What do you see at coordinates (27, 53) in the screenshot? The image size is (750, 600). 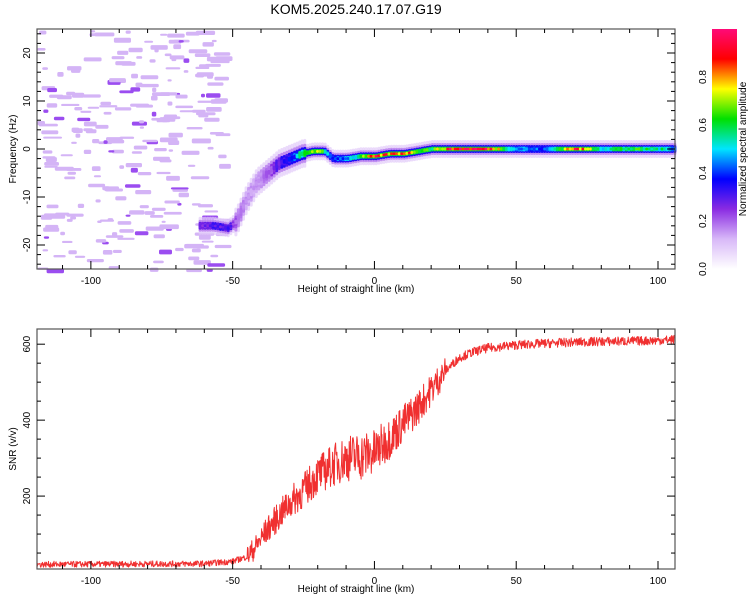 I see `y-tick-label: 20` at bounding box center [27, 53].